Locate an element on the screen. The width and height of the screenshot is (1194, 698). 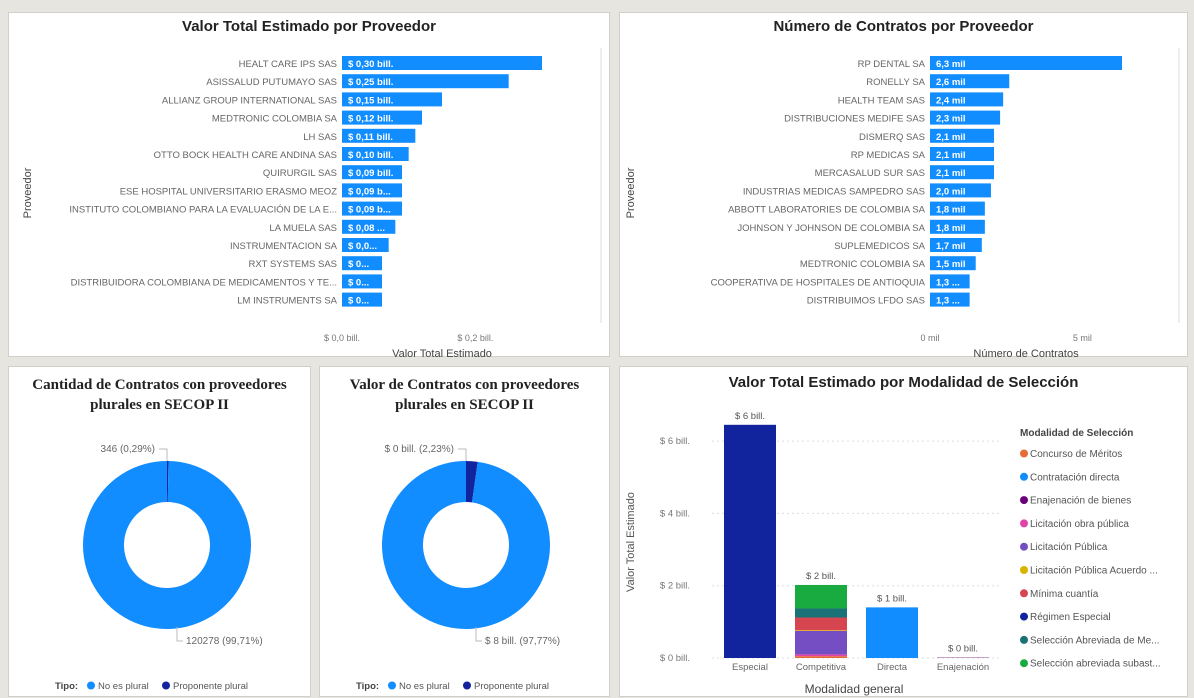
category-label: HEALTH TEAM SAS is located at coordinates (881, 100).